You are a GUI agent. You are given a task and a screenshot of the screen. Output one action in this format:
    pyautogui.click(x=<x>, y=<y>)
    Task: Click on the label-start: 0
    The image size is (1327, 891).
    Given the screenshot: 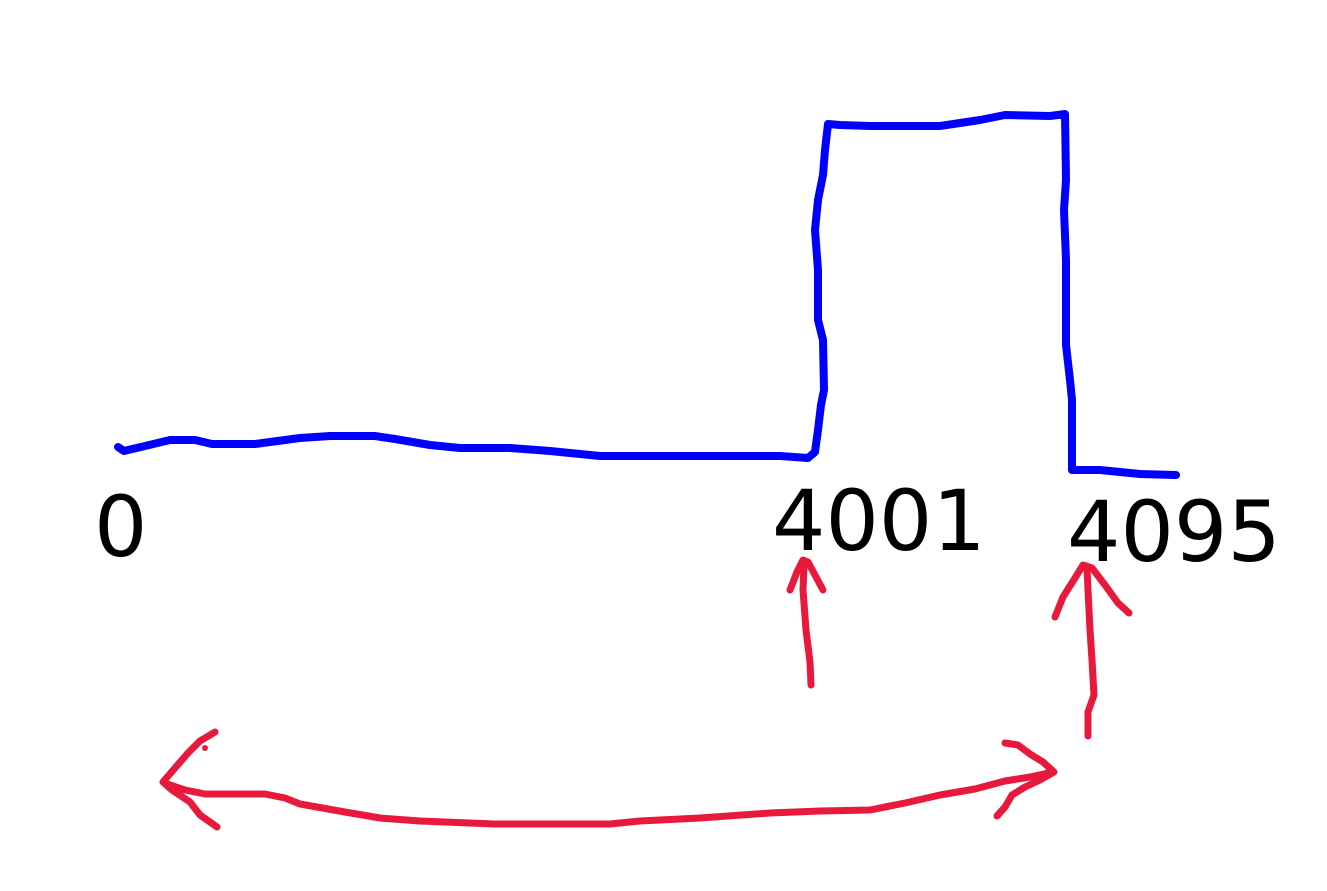 What is the action you would take?
    pyautogui.click(x=120, y=527)
    